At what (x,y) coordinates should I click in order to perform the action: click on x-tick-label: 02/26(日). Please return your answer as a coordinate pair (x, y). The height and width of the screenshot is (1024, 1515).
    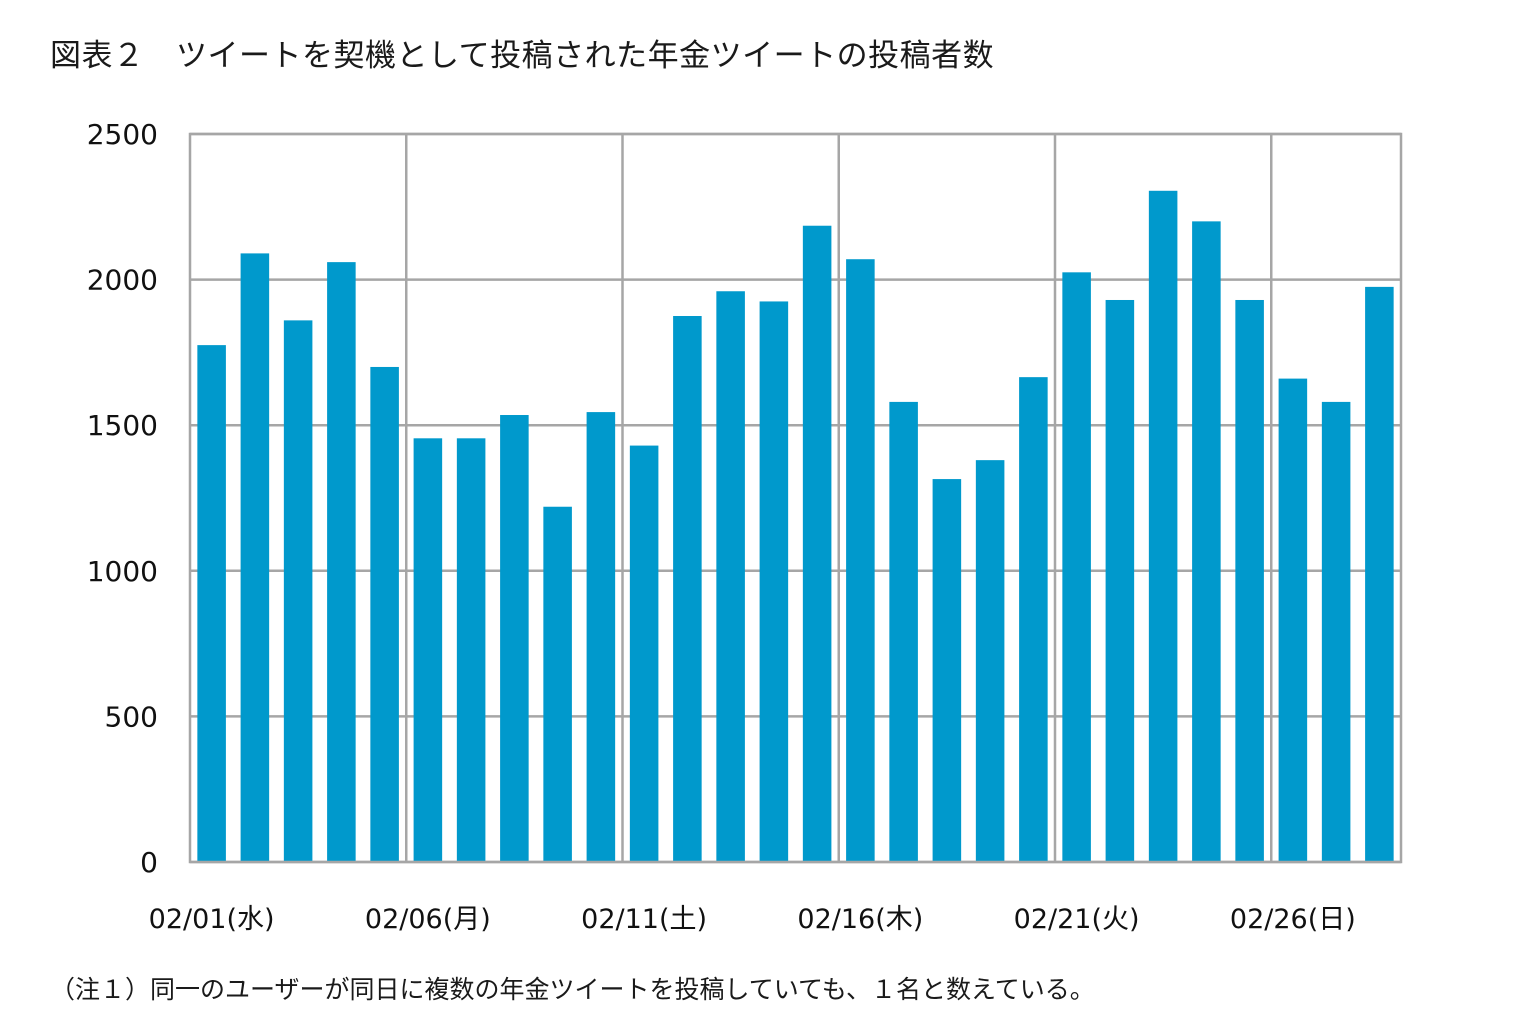
    Looking at the image, I should click on (1293, 919).